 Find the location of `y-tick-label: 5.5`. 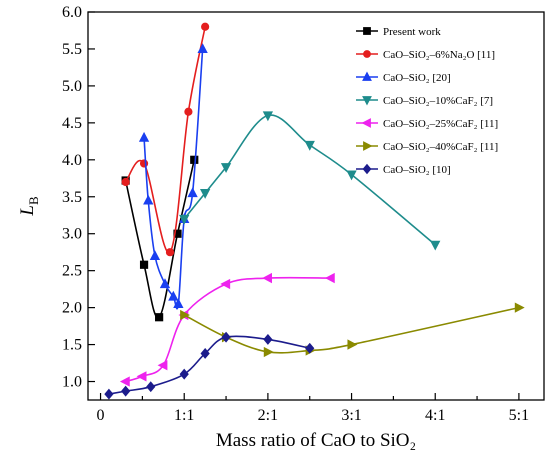

y-tick-label: 5.5 is located at coordinates (72, 49).